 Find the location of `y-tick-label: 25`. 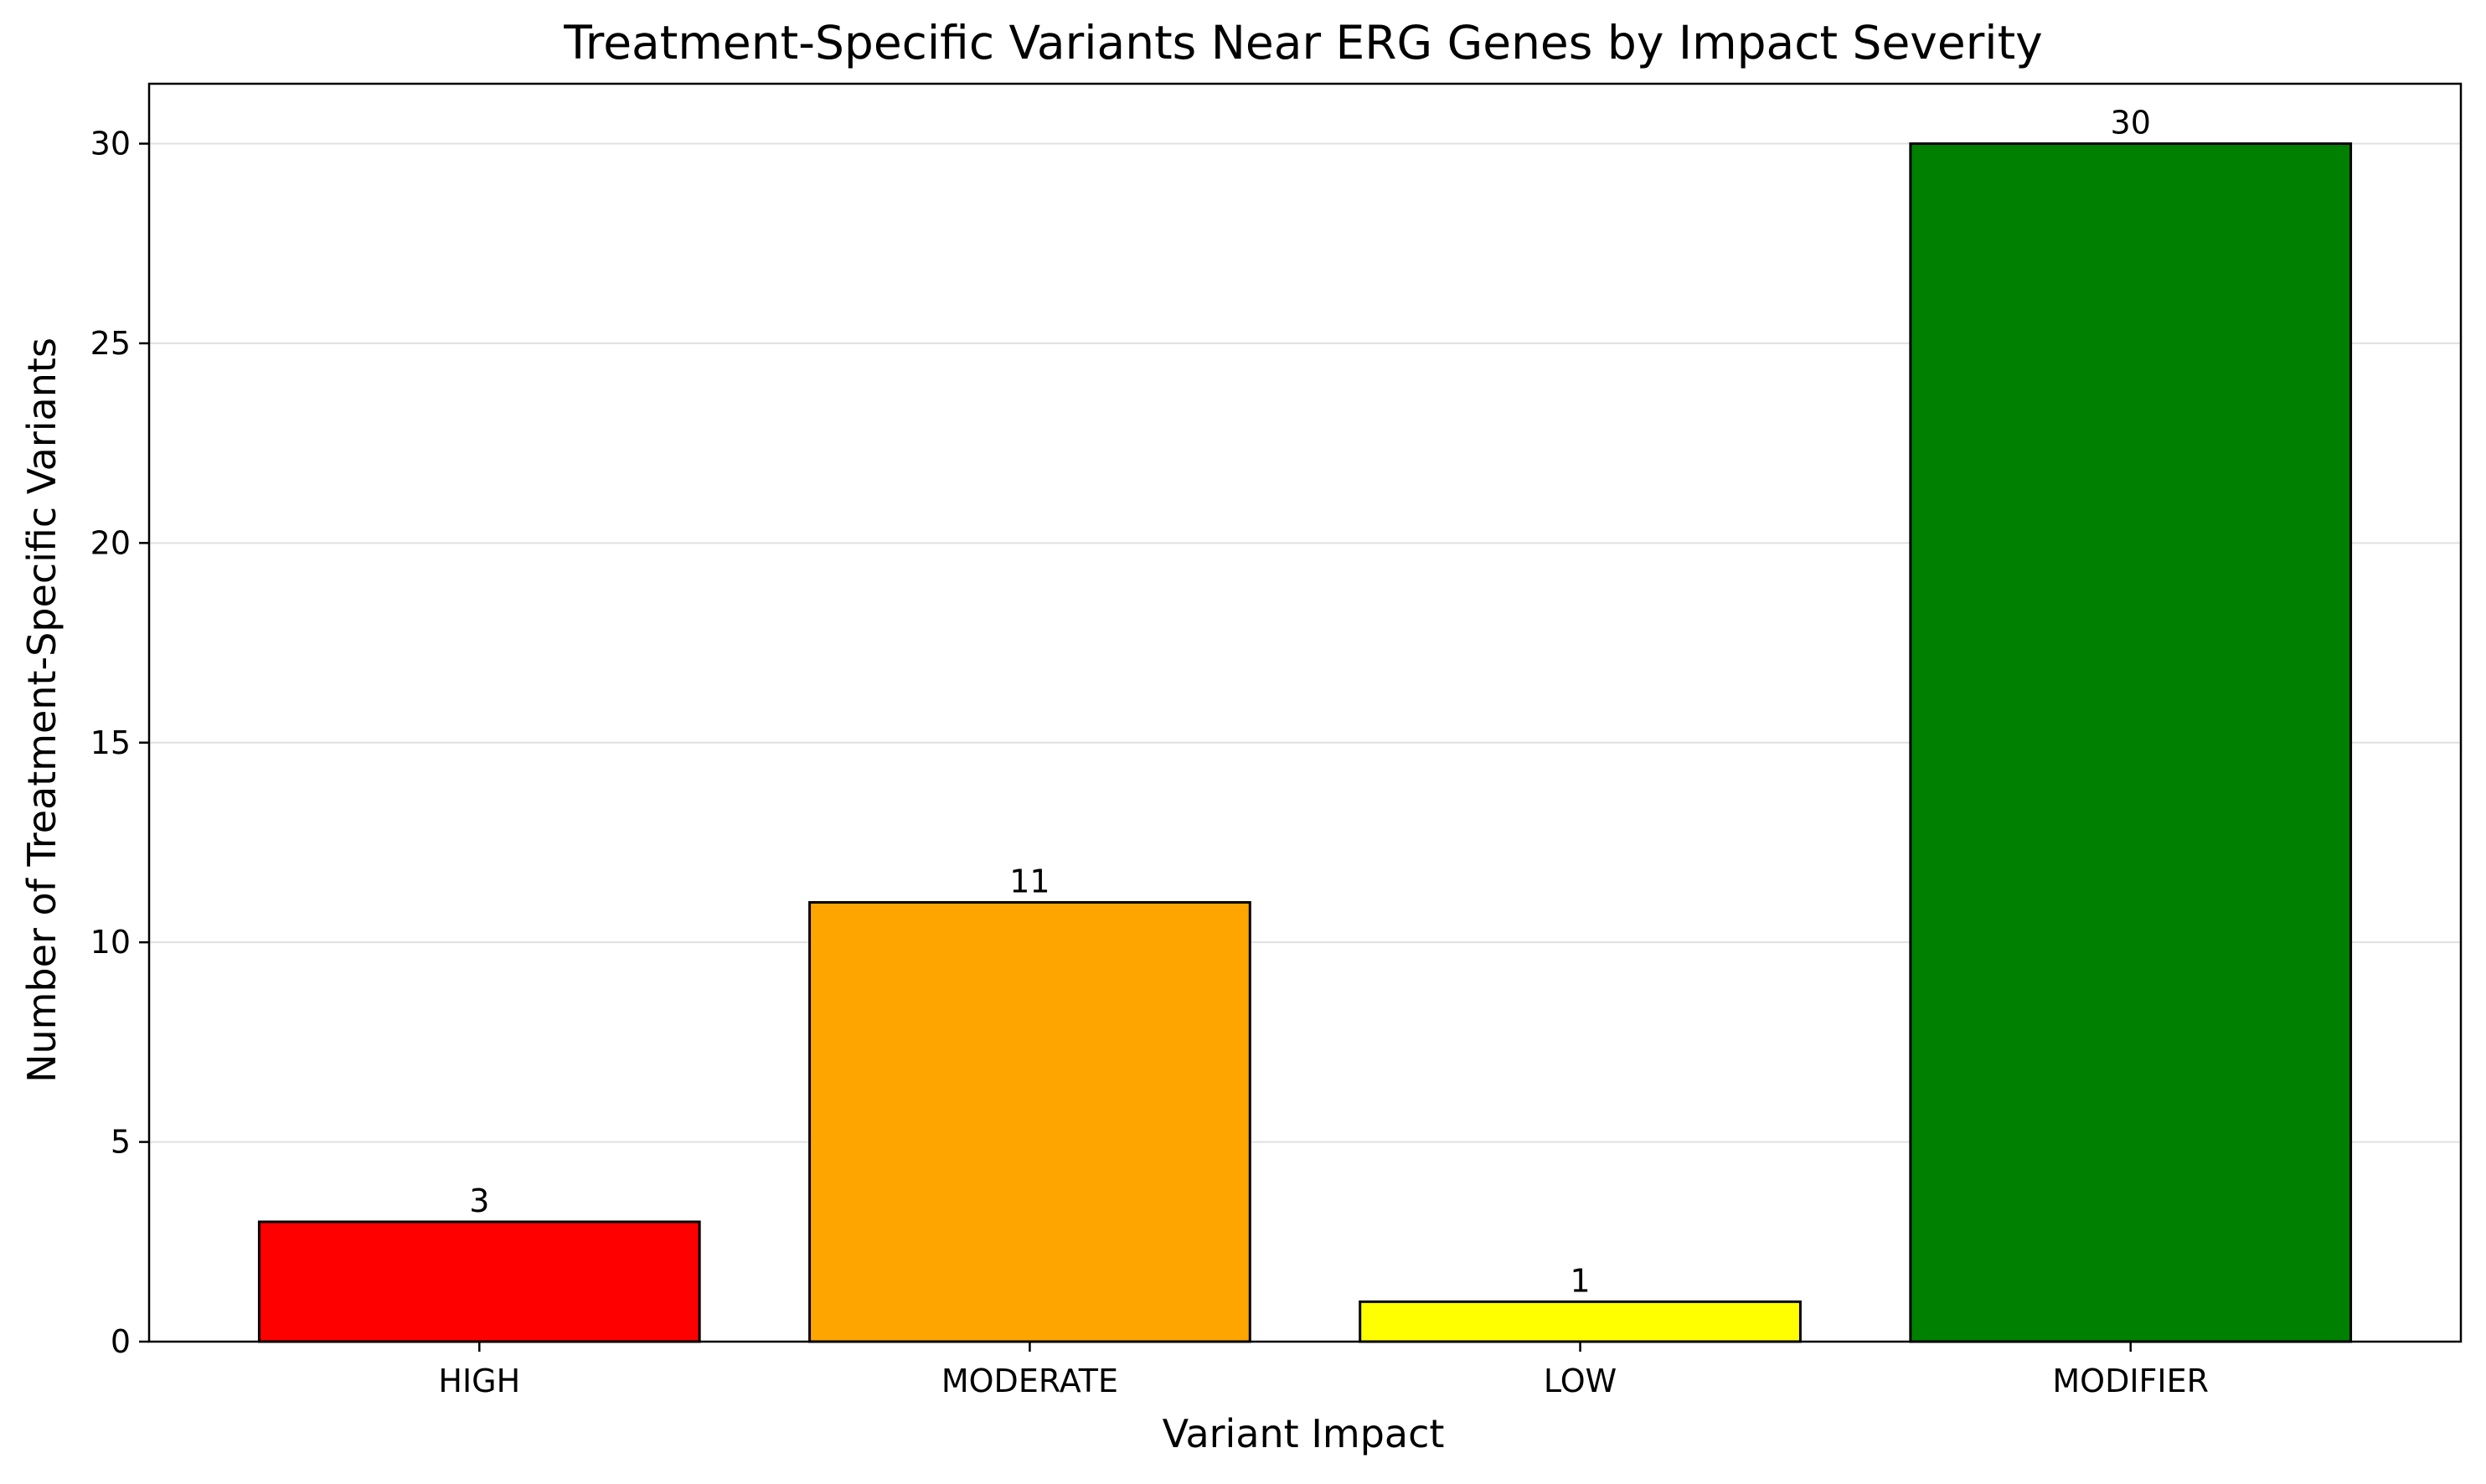

y-tick-label: 25 is located at coordinates (111, 343).